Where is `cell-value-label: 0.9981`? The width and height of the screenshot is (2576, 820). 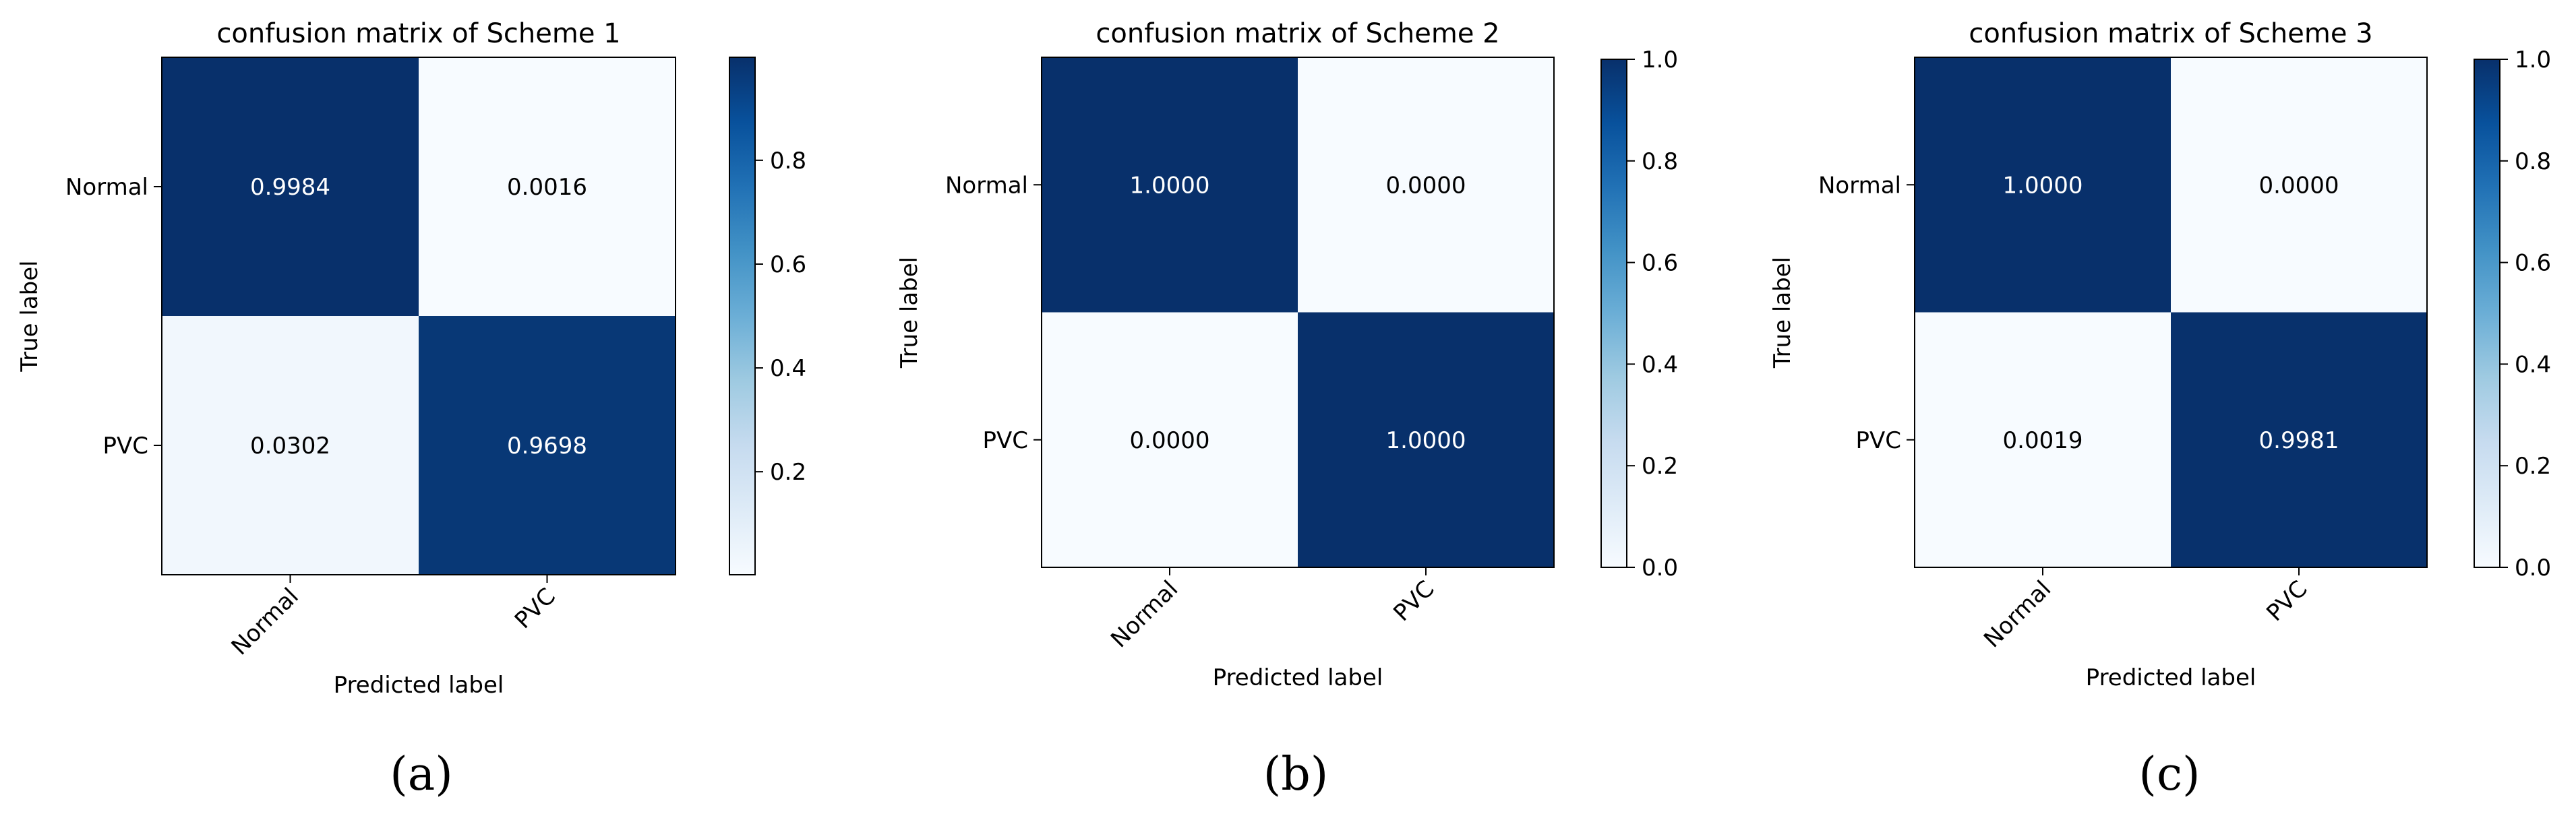
cell-value-label: 0.9981 is located at coordinates (2299, 440).